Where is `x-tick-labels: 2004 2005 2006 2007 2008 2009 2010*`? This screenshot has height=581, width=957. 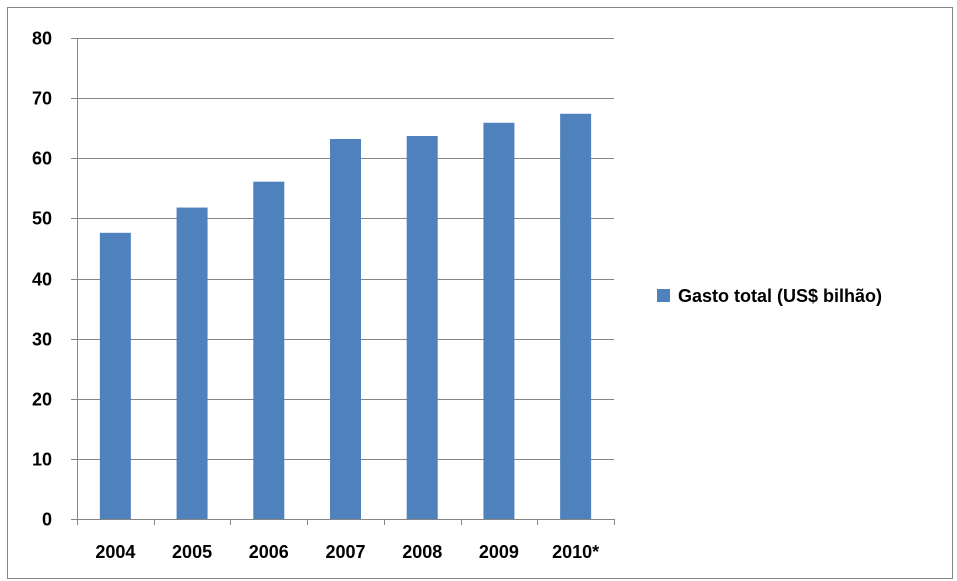
x-tick-labels: 2004 2005 2006 2007 2008 2009 2010* is located at coordinates (347, 552).